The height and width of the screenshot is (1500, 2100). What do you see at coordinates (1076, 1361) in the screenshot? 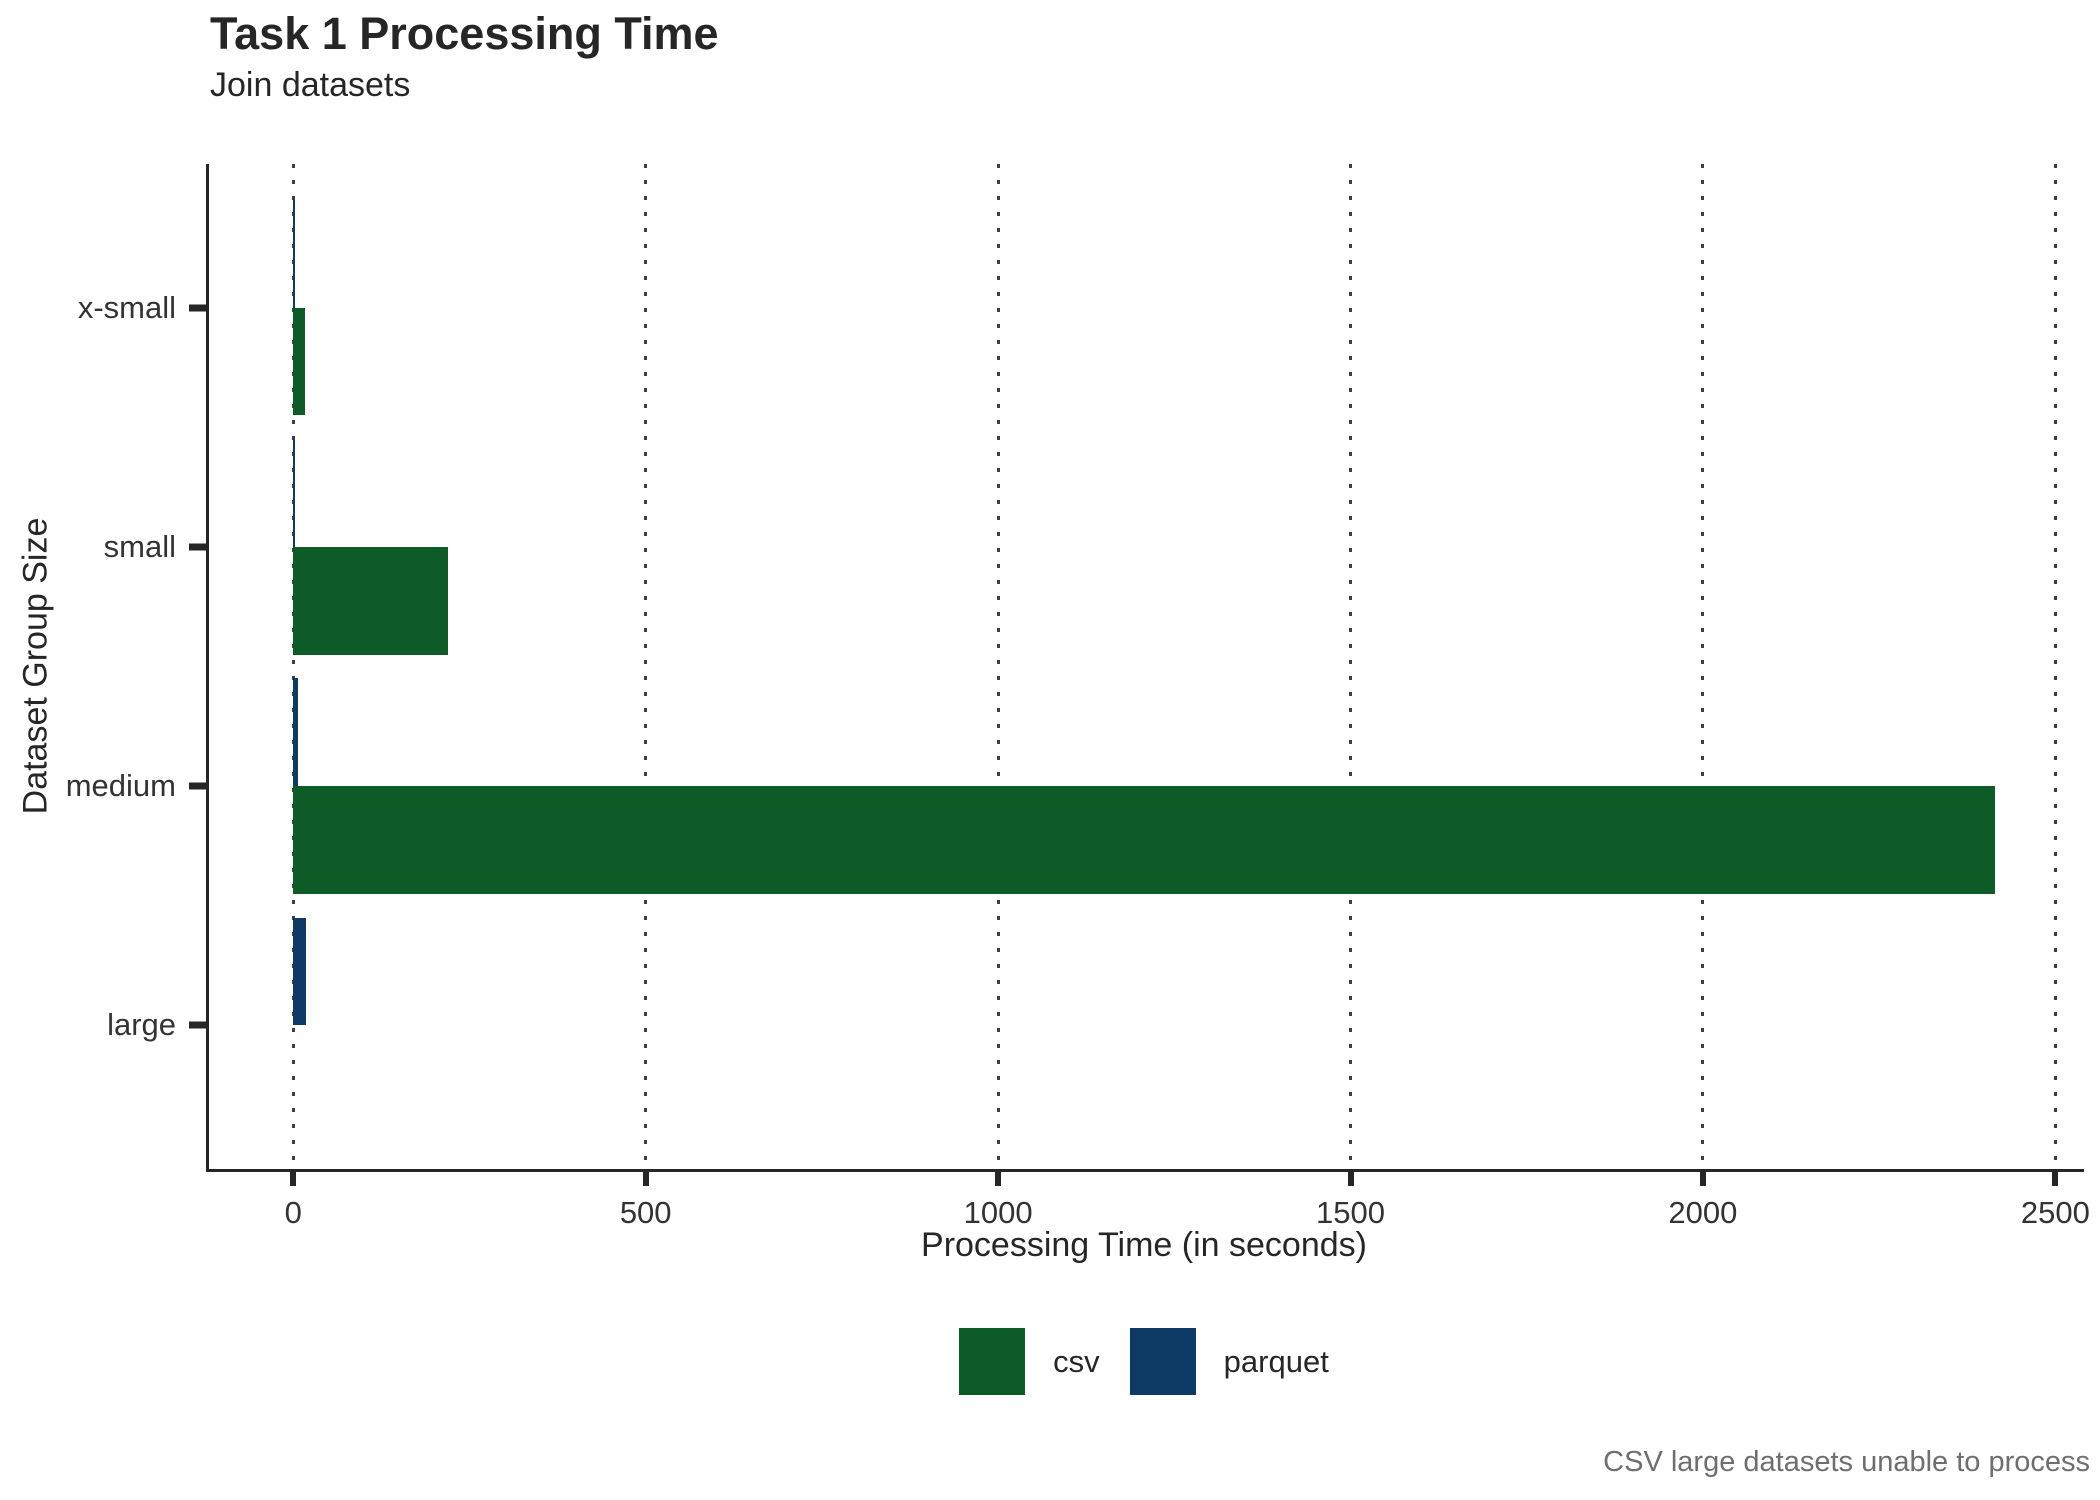
I see `legend-label-csv: csv` at bounding box center [1076, 1361].